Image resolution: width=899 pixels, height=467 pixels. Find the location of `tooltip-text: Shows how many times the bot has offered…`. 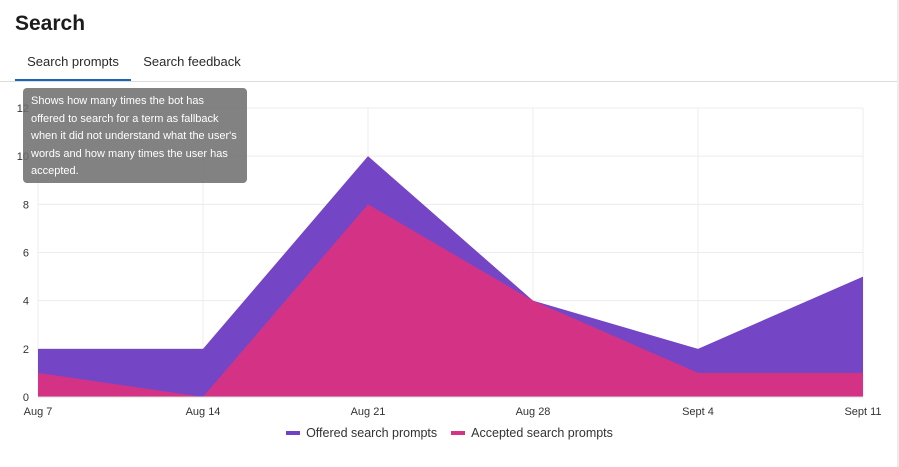

tooltip-text: Shows how many times the bot has offered… is located at coordinates (134, 136).